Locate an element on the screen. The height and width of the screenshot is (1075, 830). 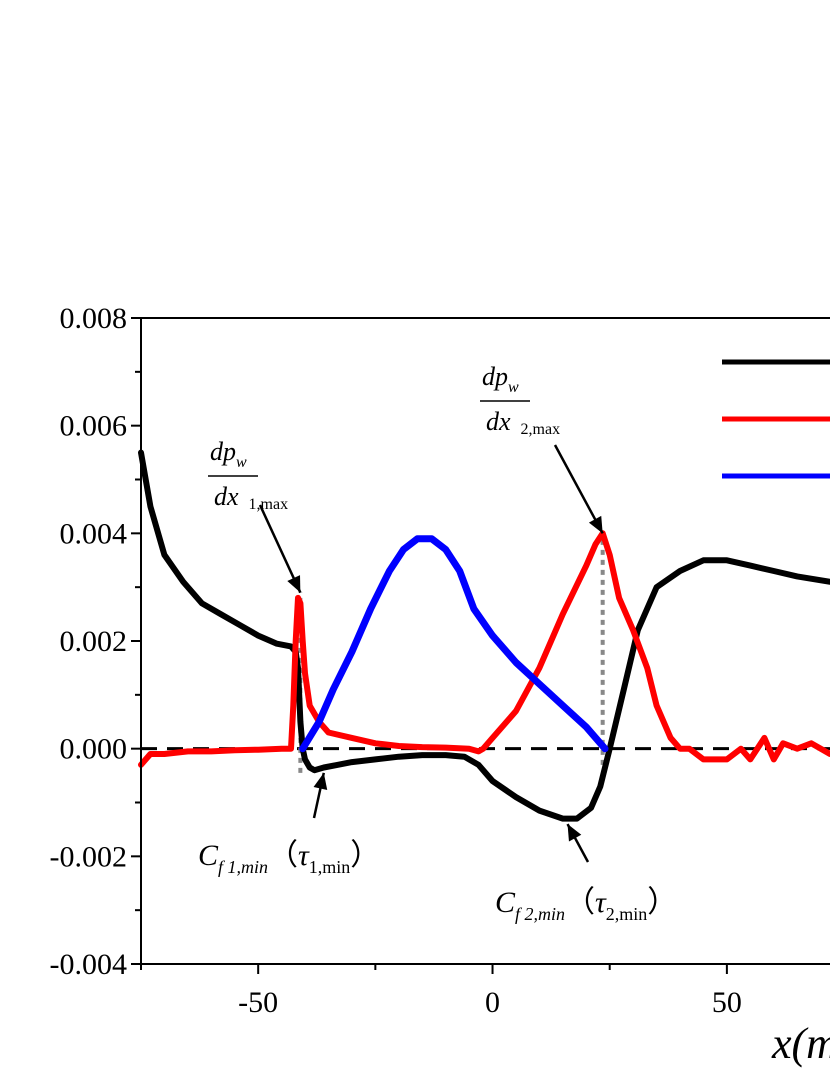
x-axis-label: x(m is located at coordinates (800, 1043).